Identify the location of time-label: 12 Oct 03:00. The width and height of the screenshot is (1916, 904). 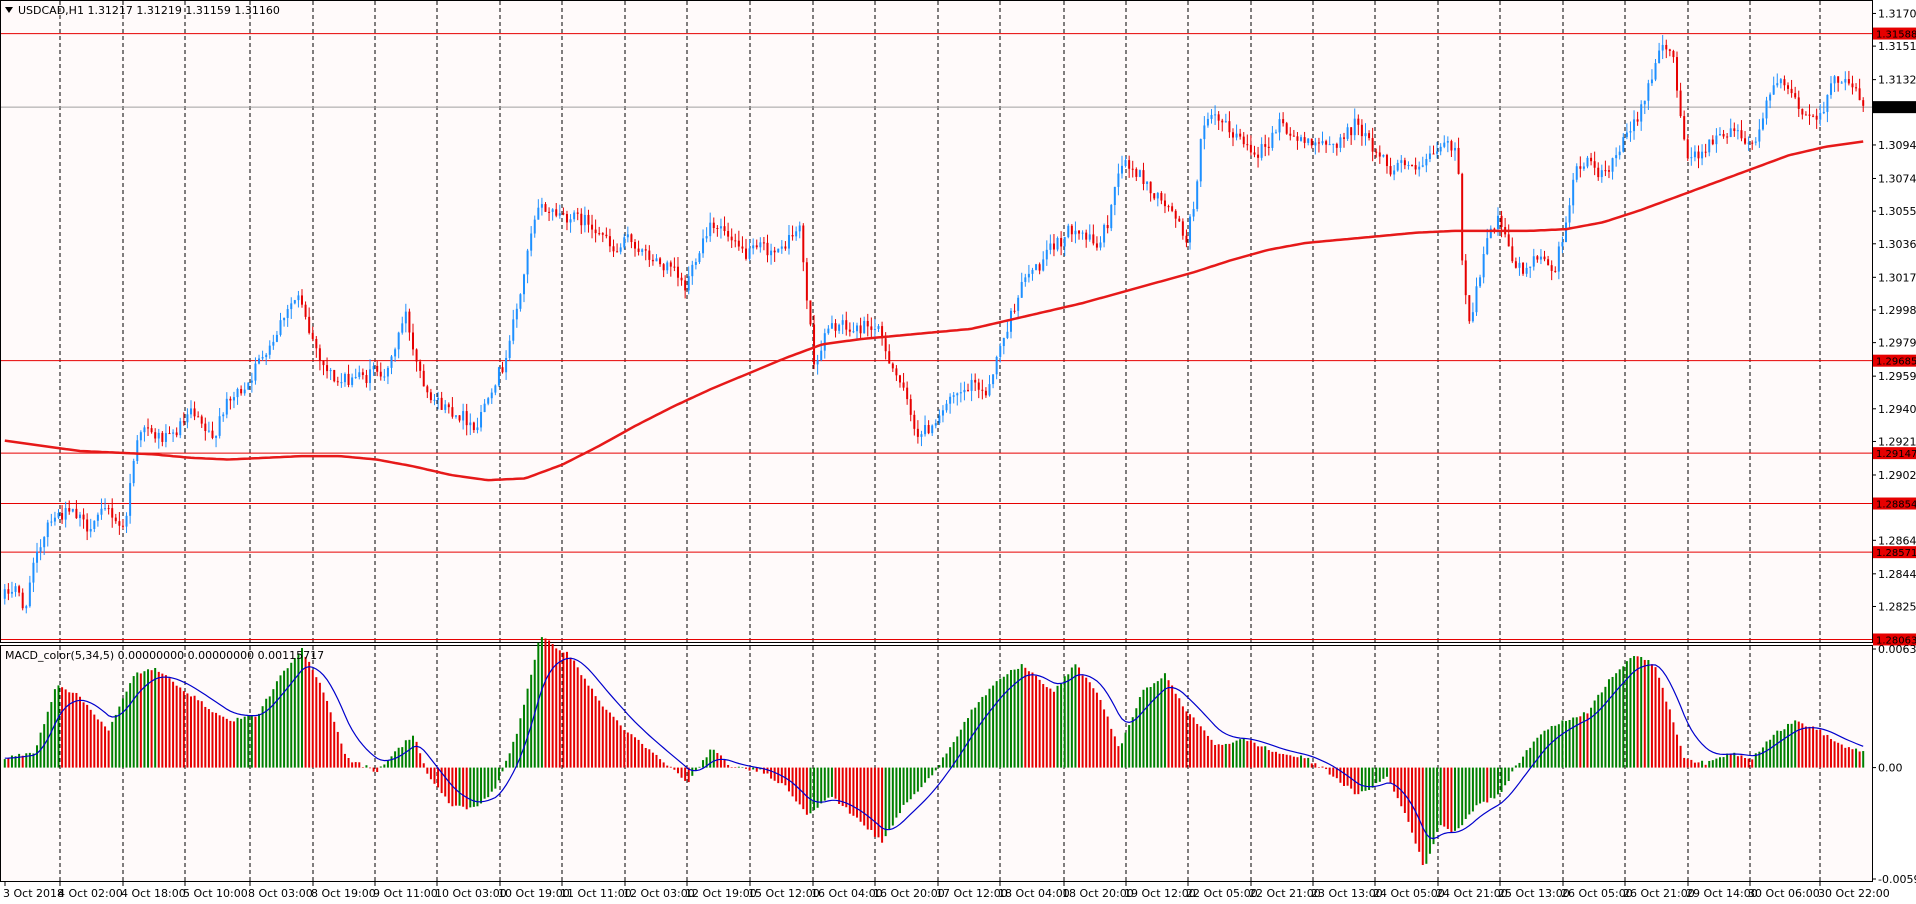
(659, 893).